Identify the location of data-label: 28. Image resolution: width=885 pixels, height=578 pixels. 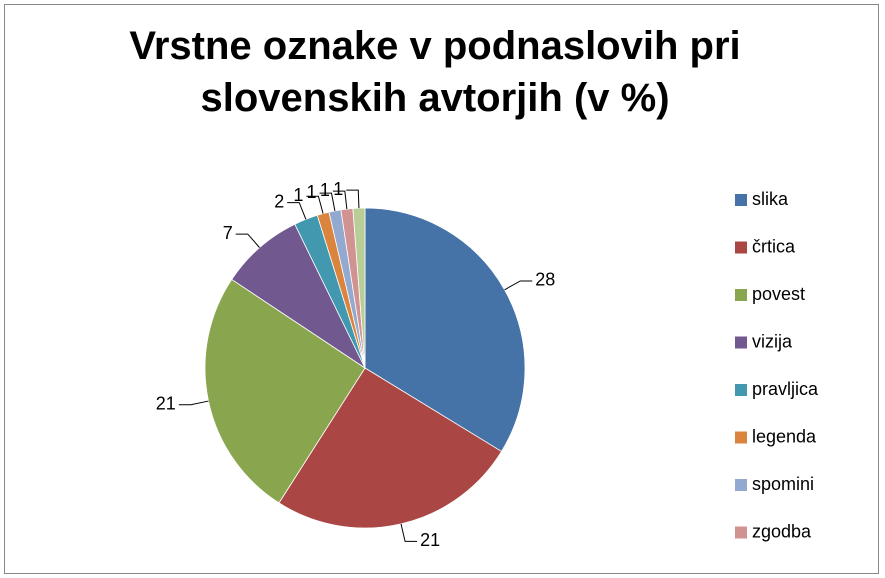
(545, 280).